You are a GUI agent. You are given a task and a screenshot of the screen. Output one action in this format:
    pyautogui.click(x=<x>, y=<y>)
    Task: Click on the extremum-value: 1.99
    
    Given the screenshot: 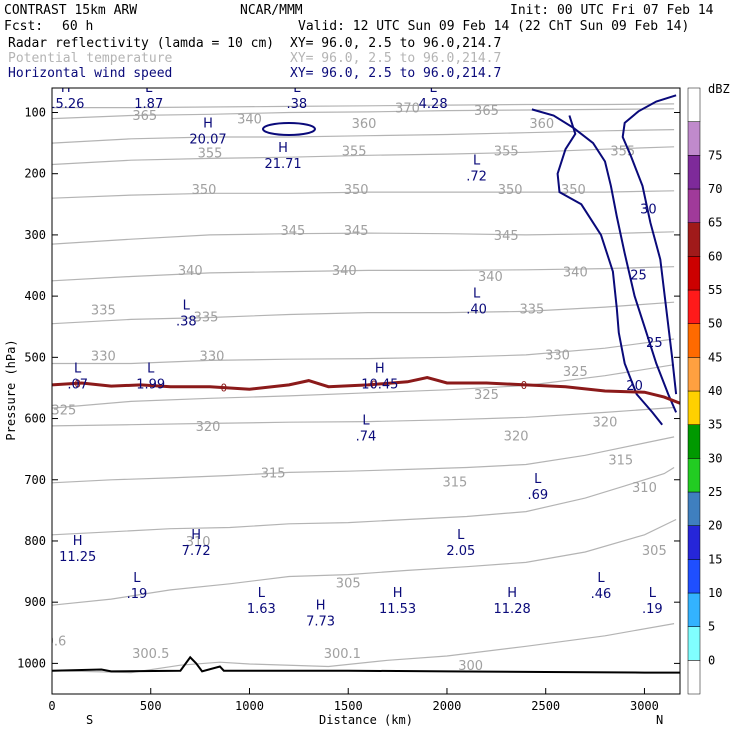 What is the action you would take?
    pyautogui.click(x=150, y=385)
    